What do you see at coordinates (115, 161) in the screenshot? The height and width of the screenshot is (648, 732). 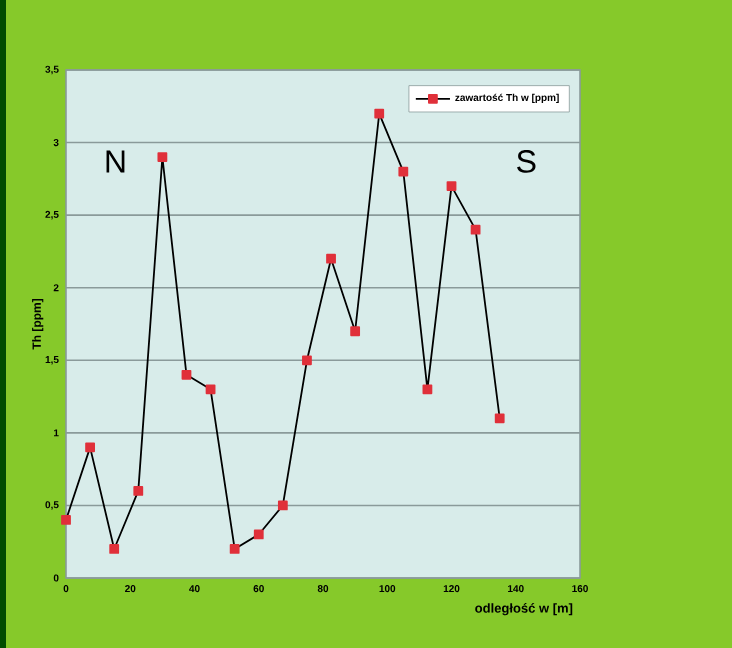 I see `annotation: N` at bounding box center [115, 161].